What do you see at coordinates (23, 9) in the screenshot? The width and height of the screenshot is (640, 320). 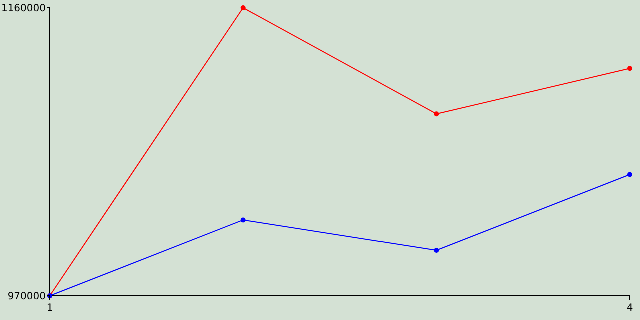 I see `y-tick-label: 1160000` at bounding box center [23, 9].